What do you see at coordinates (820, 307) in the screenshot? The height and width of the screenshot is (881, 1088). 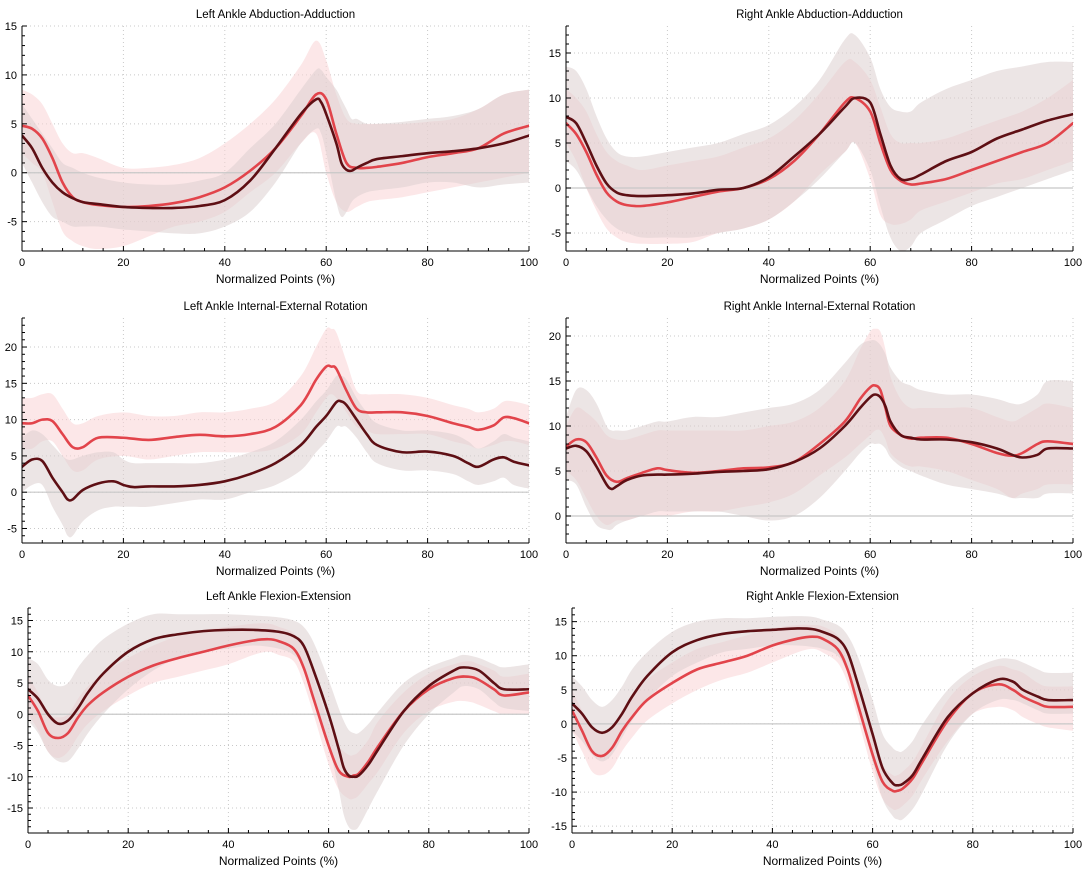 I see `chart-title: Right Ankle Internal-External Rotation` at bounding box center [820, 307].